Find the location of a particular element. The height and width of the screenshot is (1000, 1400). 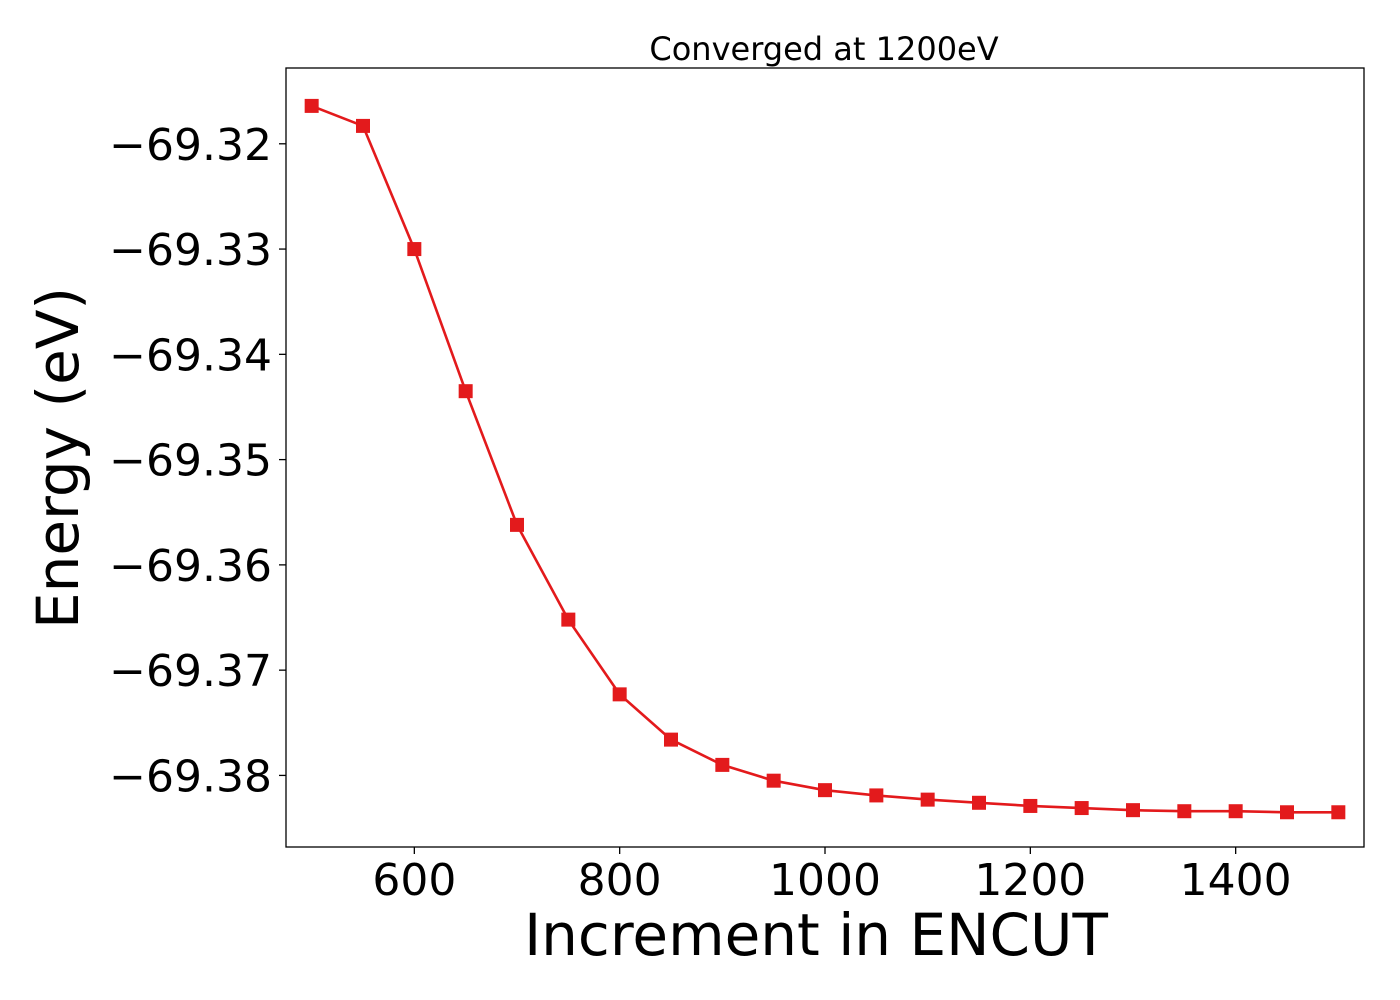

x-tick-label: 1200 is located at coordinates (1030, 880).